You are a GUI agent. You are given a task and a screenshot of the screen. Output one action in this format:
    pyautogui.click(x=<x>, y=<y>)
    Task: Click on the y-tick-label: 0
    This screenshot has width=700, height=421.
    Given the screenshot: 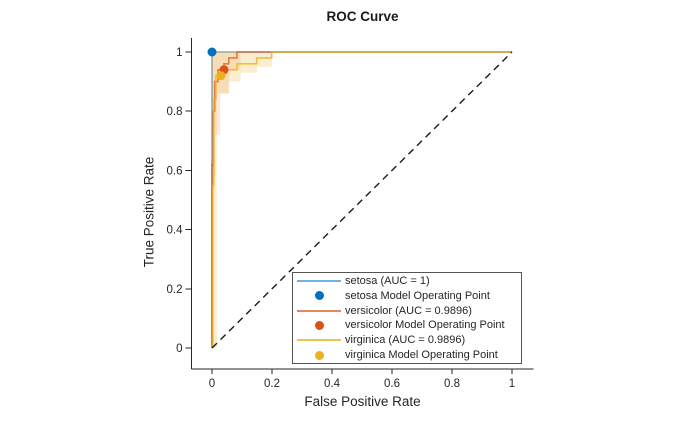 What is the action you would take?
    pyautogui.click(x=179, y=349)
    